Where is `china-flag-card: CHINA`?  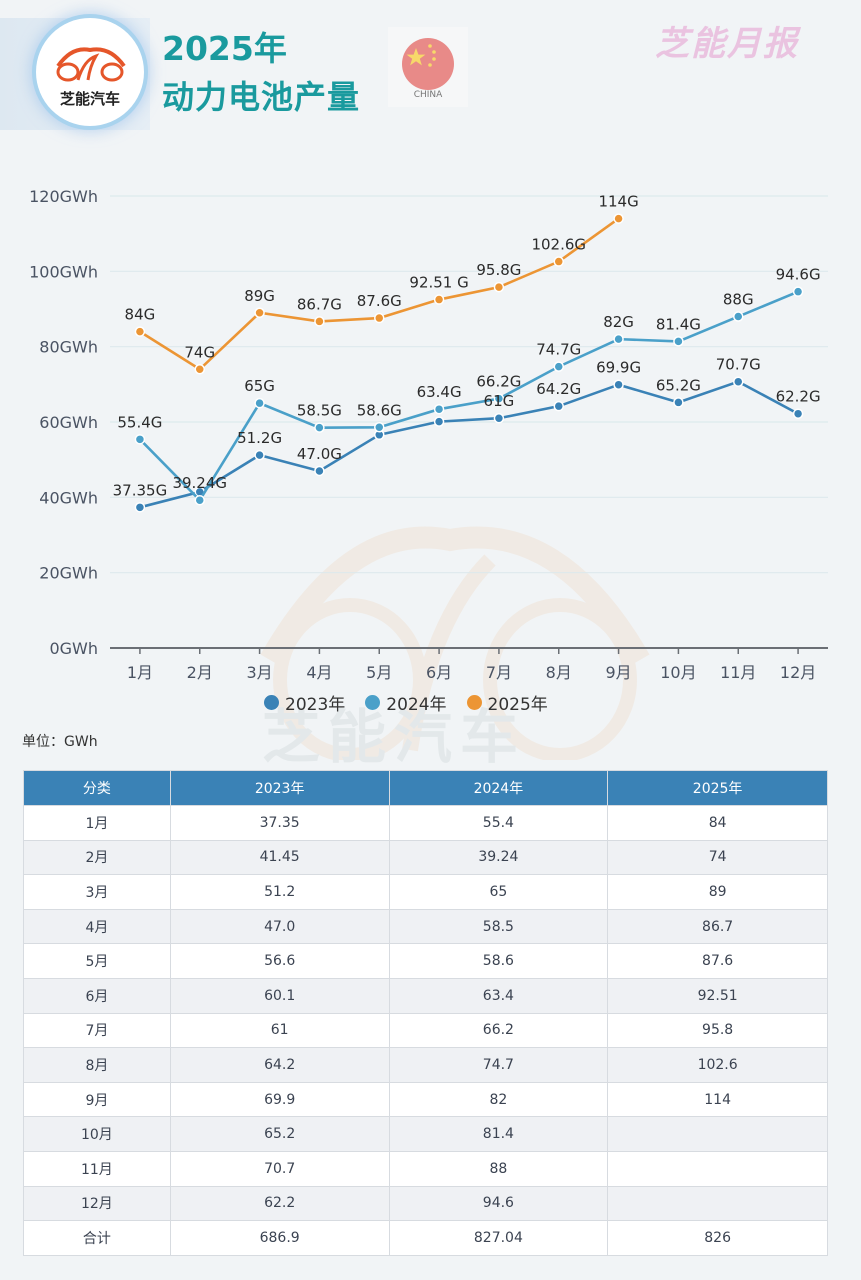
china-flag-card: CHINA is located at coordinates (428, 67).